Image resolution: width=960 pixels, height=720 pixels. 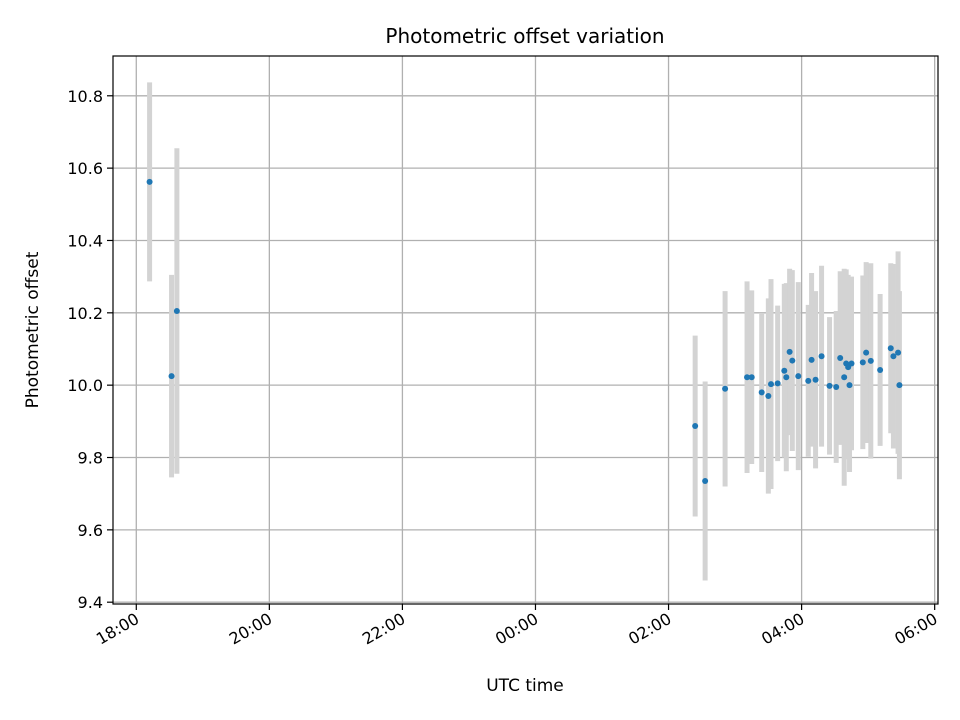 What do you see at coordinates (85, 240) in the screenshot?
I see `y-tick-label: 10.4` at bounding box center [85, 240].